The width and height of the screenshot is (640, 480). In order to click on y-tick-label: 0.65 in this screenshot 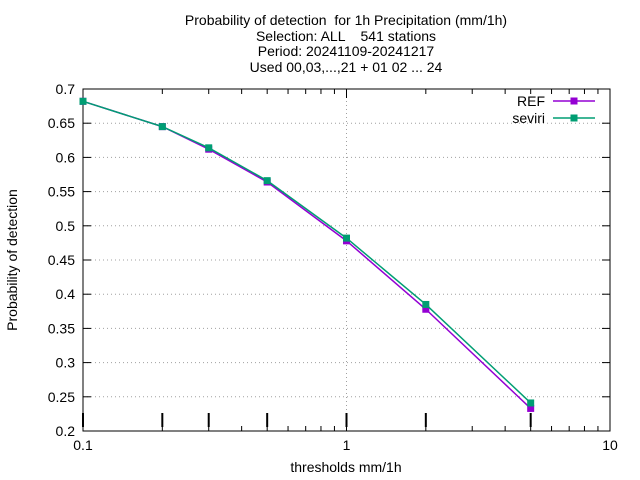, I will do `click(61, 123)`.